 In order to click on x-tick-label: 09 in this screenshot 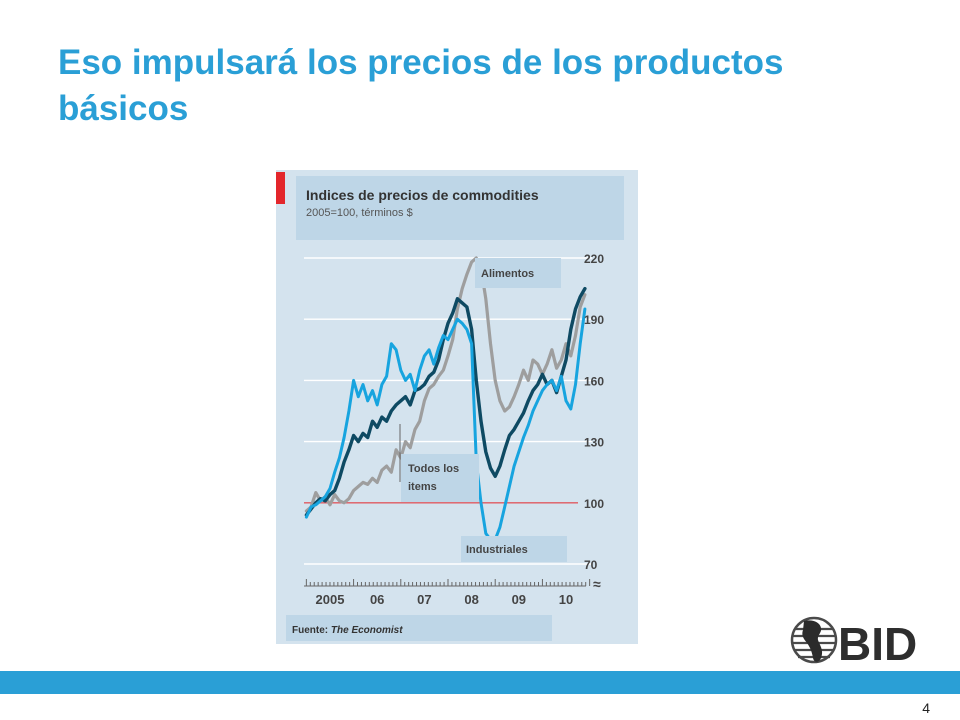, I will do `click(519, 599)`.